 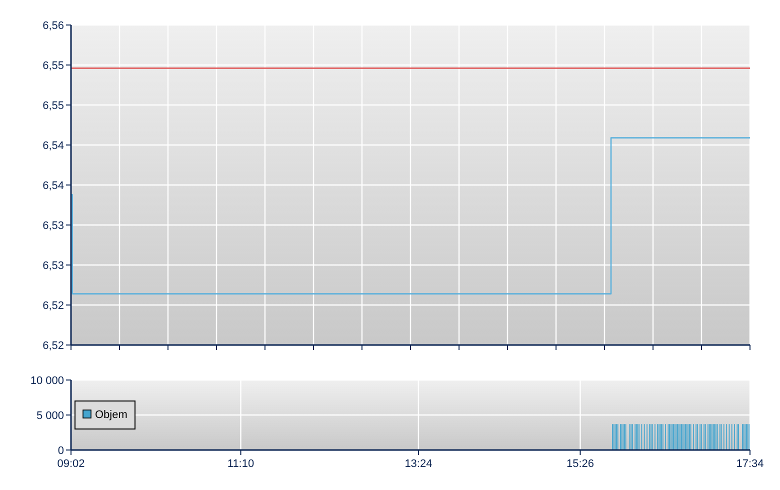 I want to click on legend-label: Objem, so click(x=111, y=415).